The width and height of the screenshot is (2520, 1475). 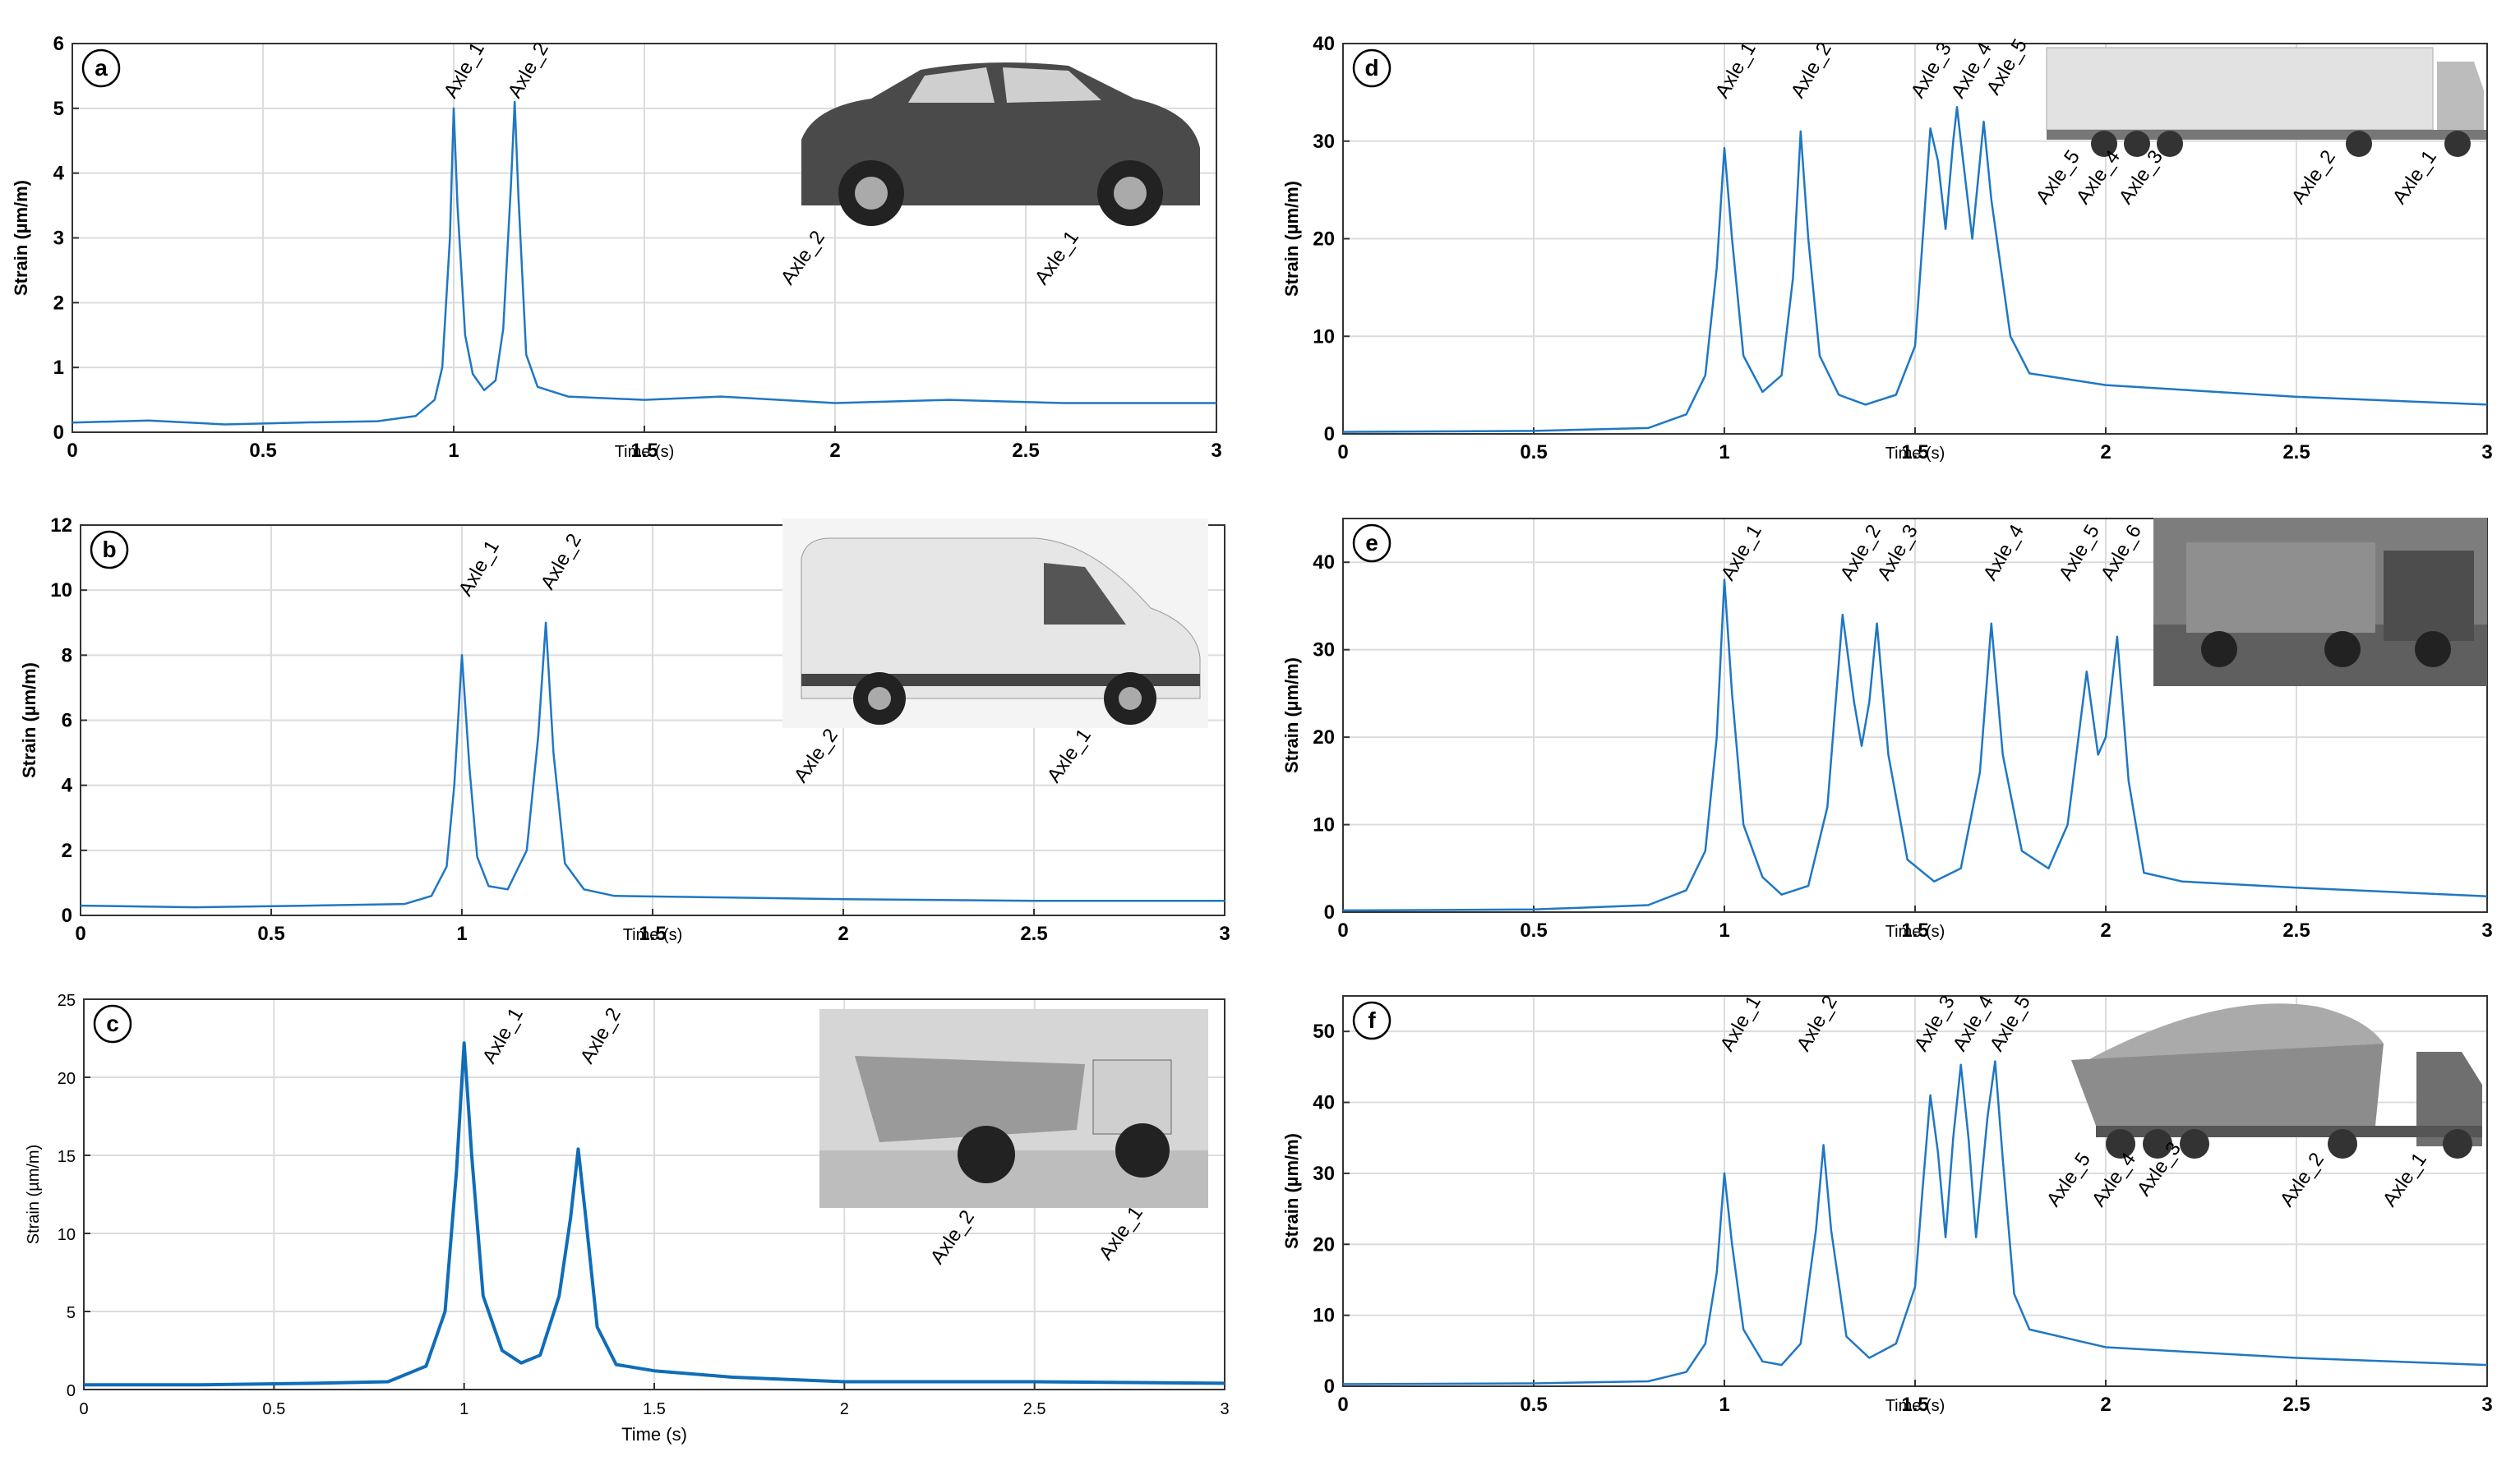 What do you see at coordinates (67, 655) in the screenshot?
I see `y-tick-label: 8` at bounding box center [67, 655].